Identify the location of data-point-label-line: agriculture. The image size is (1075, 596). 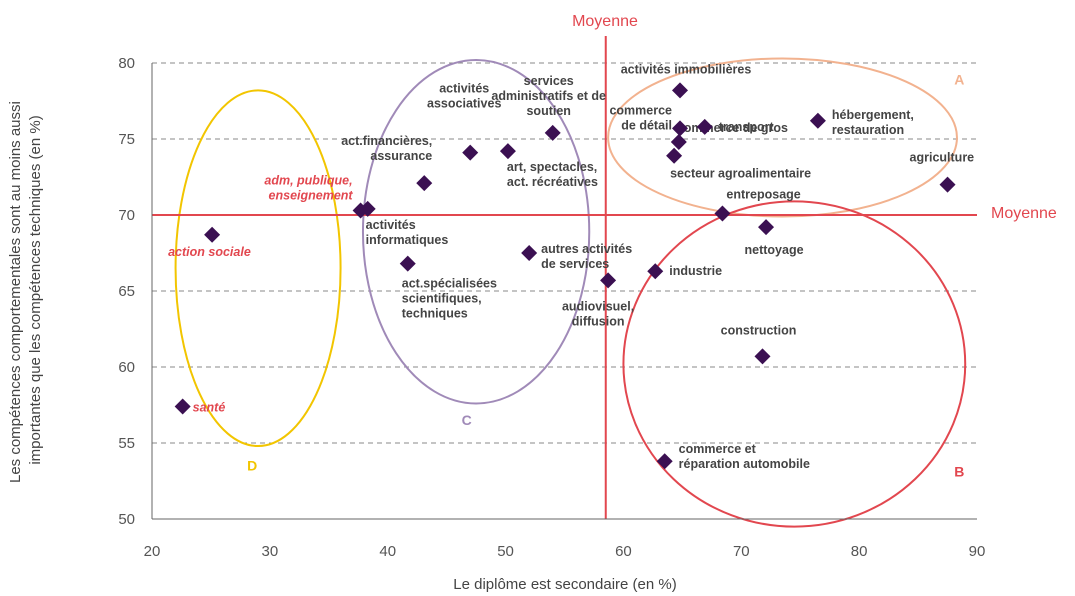
(942, 158).